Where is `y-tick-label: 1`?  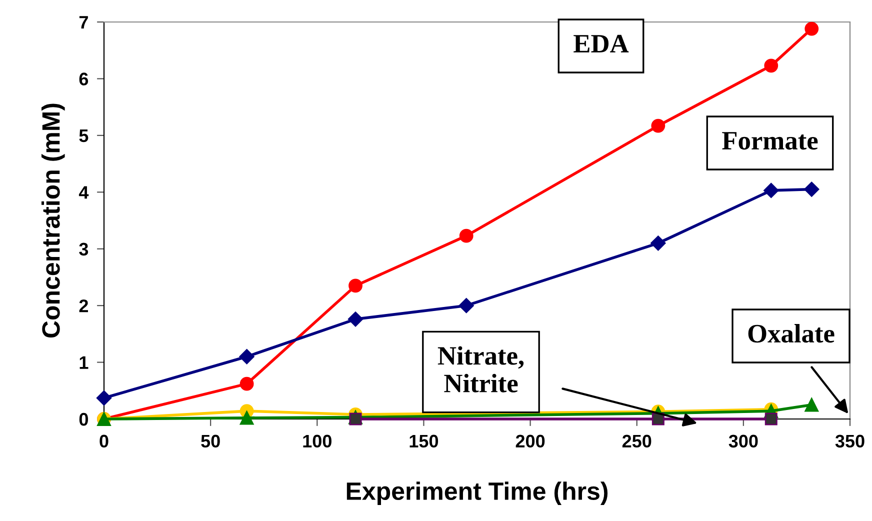
y-tick-label: 1 is located at coordinates (84, 362).